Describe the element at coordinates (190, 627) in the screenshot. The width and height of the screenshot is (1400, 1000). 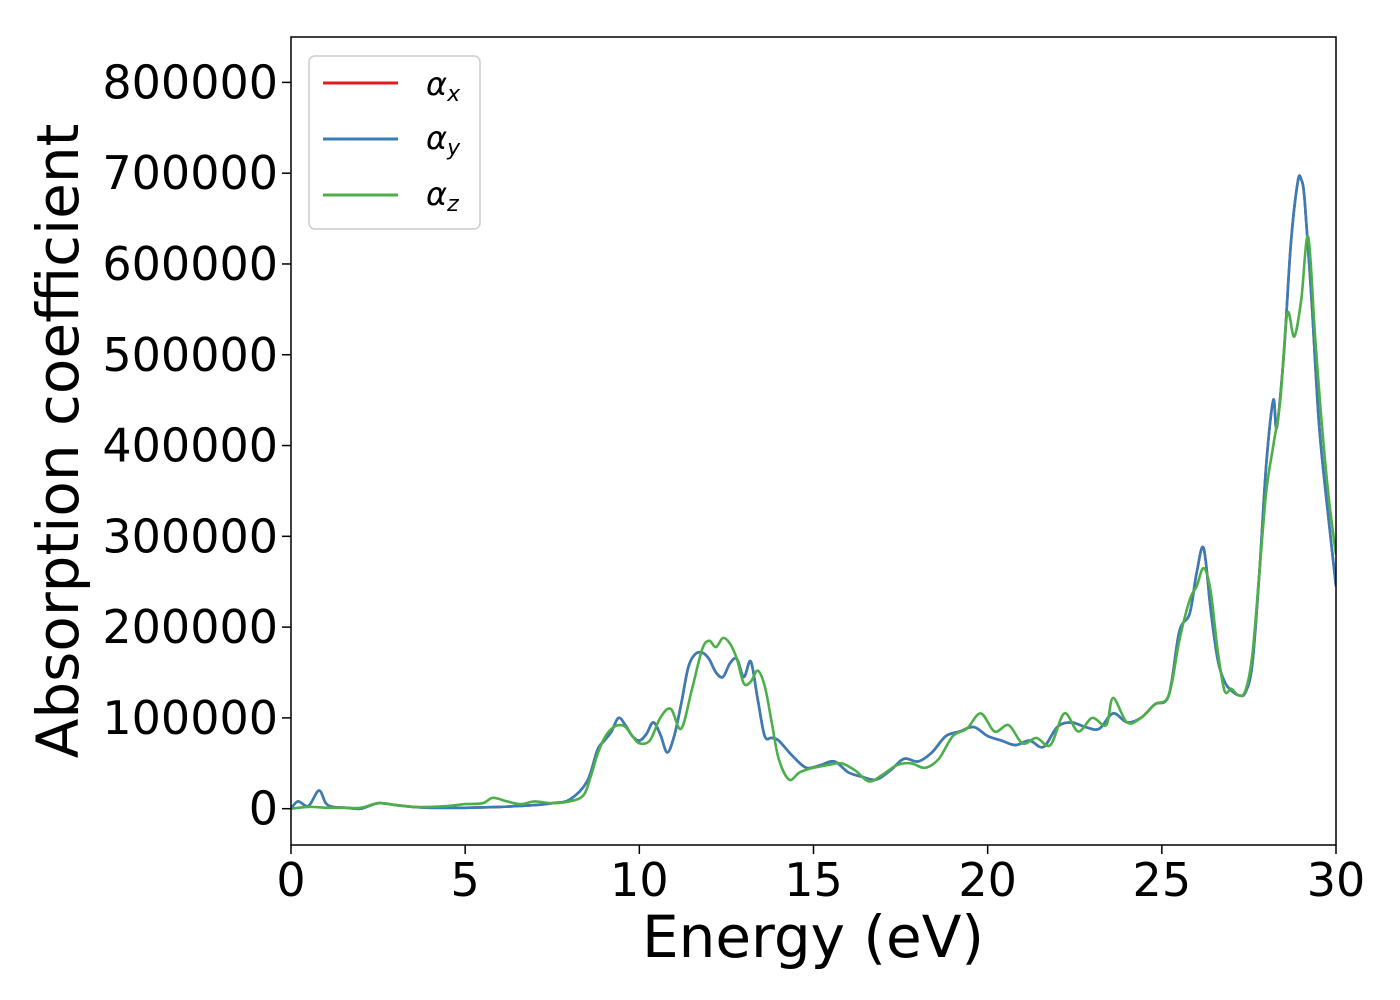
I see `y-tick-label: 200000` at that location.